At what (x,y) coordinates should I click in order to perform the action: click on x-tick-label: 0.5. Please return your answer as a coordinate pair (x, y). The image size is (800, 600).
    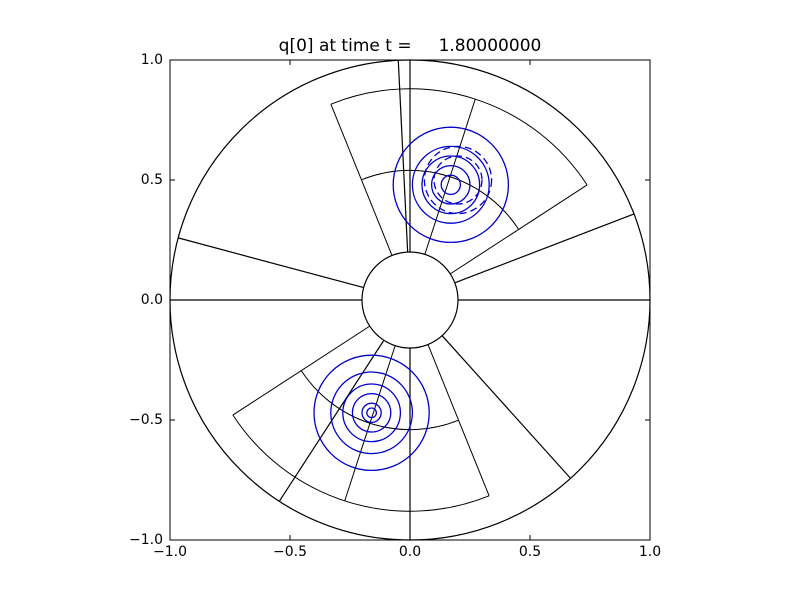
    Looking at the image, I should click on (530, 552).